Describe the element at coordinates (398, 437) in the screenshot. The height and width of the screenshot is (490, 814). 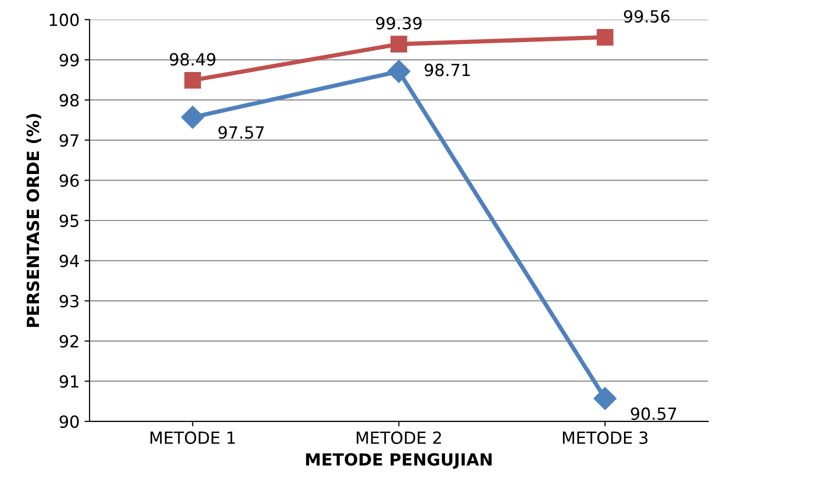
I see `x-tick-label: METODE 2` at that location.